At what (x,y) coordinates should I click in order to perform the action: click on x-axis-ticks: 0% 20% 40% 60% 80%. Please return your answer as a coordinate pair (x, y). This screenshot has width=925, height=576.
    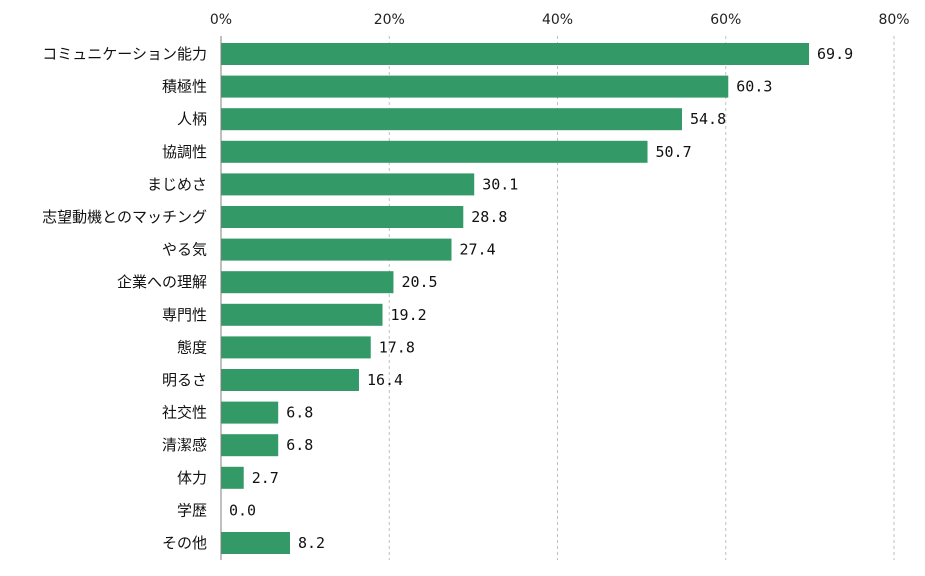
    Looking at the image, I should click on (560, 20).